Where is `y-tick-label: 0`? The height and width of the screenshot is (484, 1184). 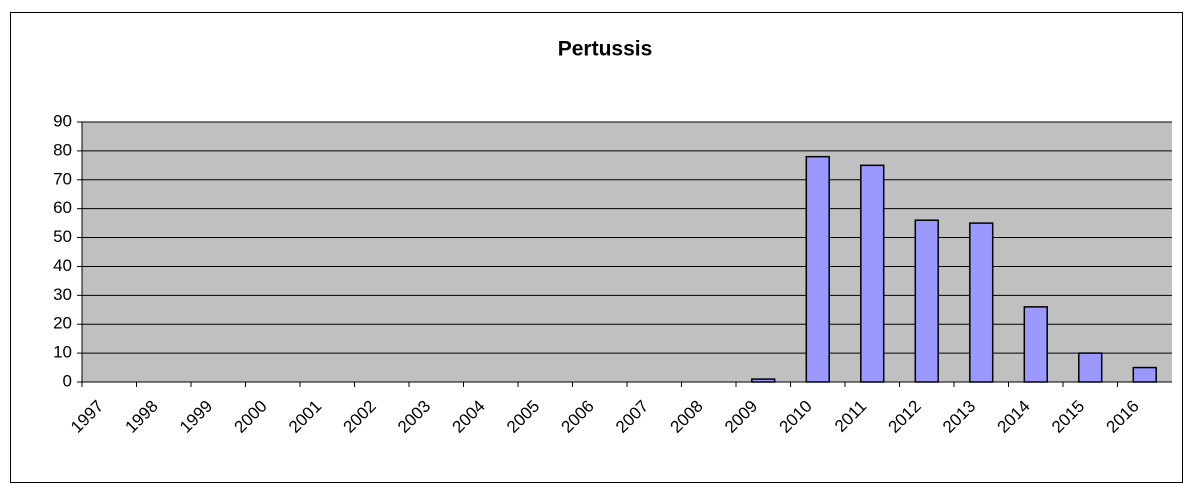 y-tick-label: 0 is located at coordinates (67, 380).